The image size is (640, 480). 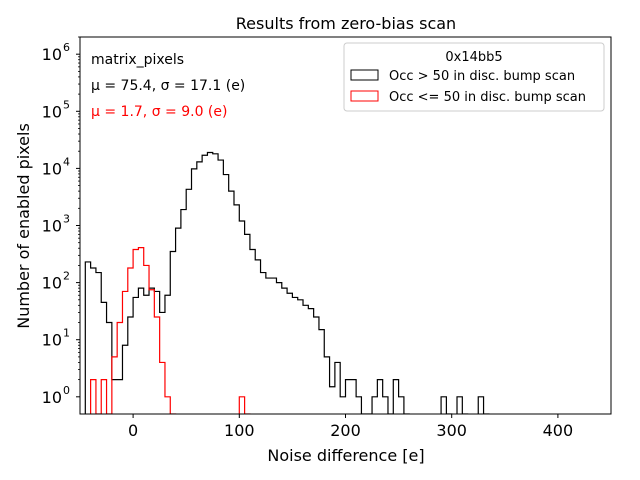 What do you see at coordinates (66, 47) in the screenshot?
I see `y-tick-exponent: 6` at bounding box center [66, 47].